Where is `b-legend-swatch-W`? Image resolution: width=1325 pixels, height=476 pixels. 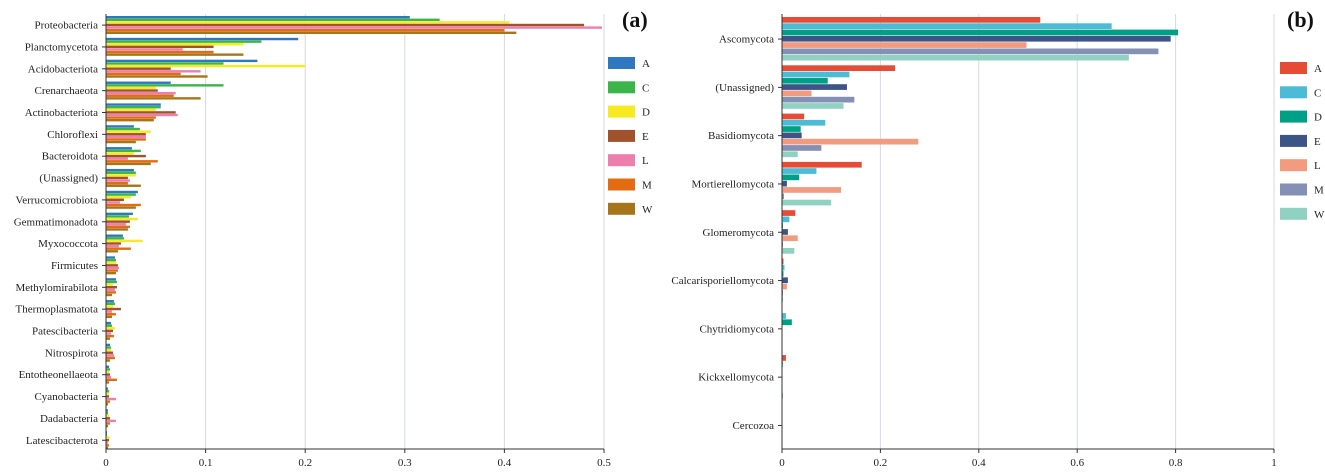 b-legend-swatch-W is located at coordinates (1293, 213).